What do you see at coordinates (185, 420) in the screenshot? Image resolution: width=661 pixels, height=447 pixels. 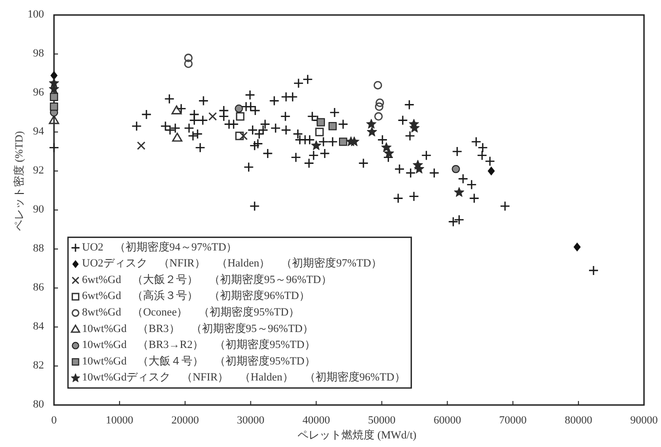 I see `x-tick-label: 20000` at bounding box center [185, 420].